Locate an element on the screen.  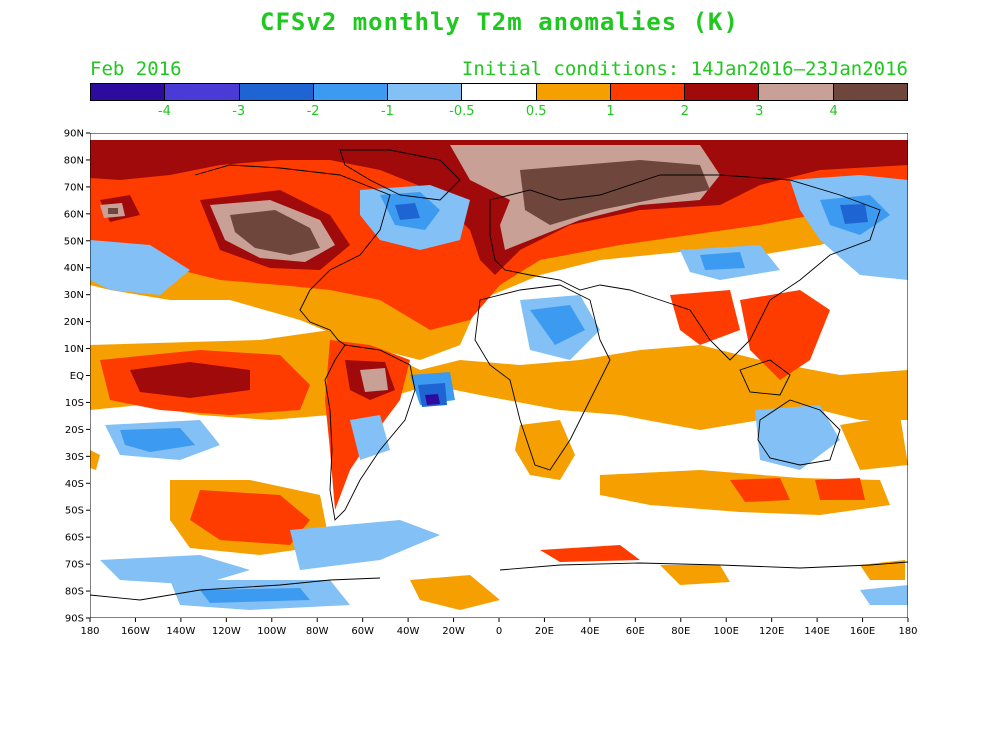
longitude-label: 140E is located at coordinates (816, 631).